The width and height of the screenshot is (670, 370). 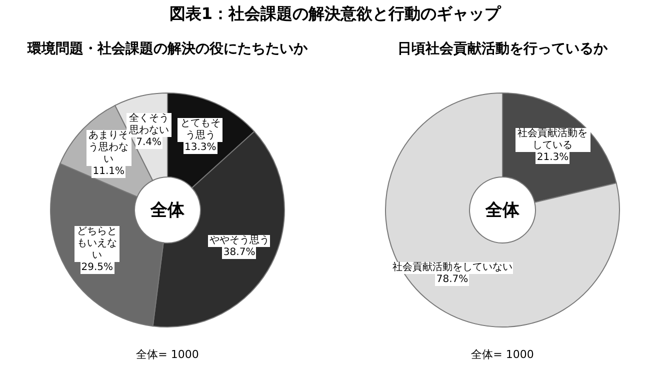 What do you see at coordinates (452, 280) in the screenshot?
I see `data-label: 78.7%` at bounding box center [452, 280].